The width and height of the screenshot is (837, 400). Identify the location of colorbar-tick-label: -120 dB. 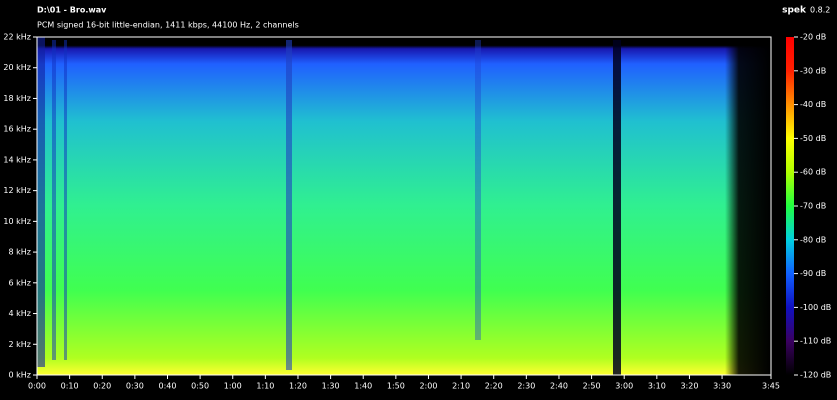
(815, 375).